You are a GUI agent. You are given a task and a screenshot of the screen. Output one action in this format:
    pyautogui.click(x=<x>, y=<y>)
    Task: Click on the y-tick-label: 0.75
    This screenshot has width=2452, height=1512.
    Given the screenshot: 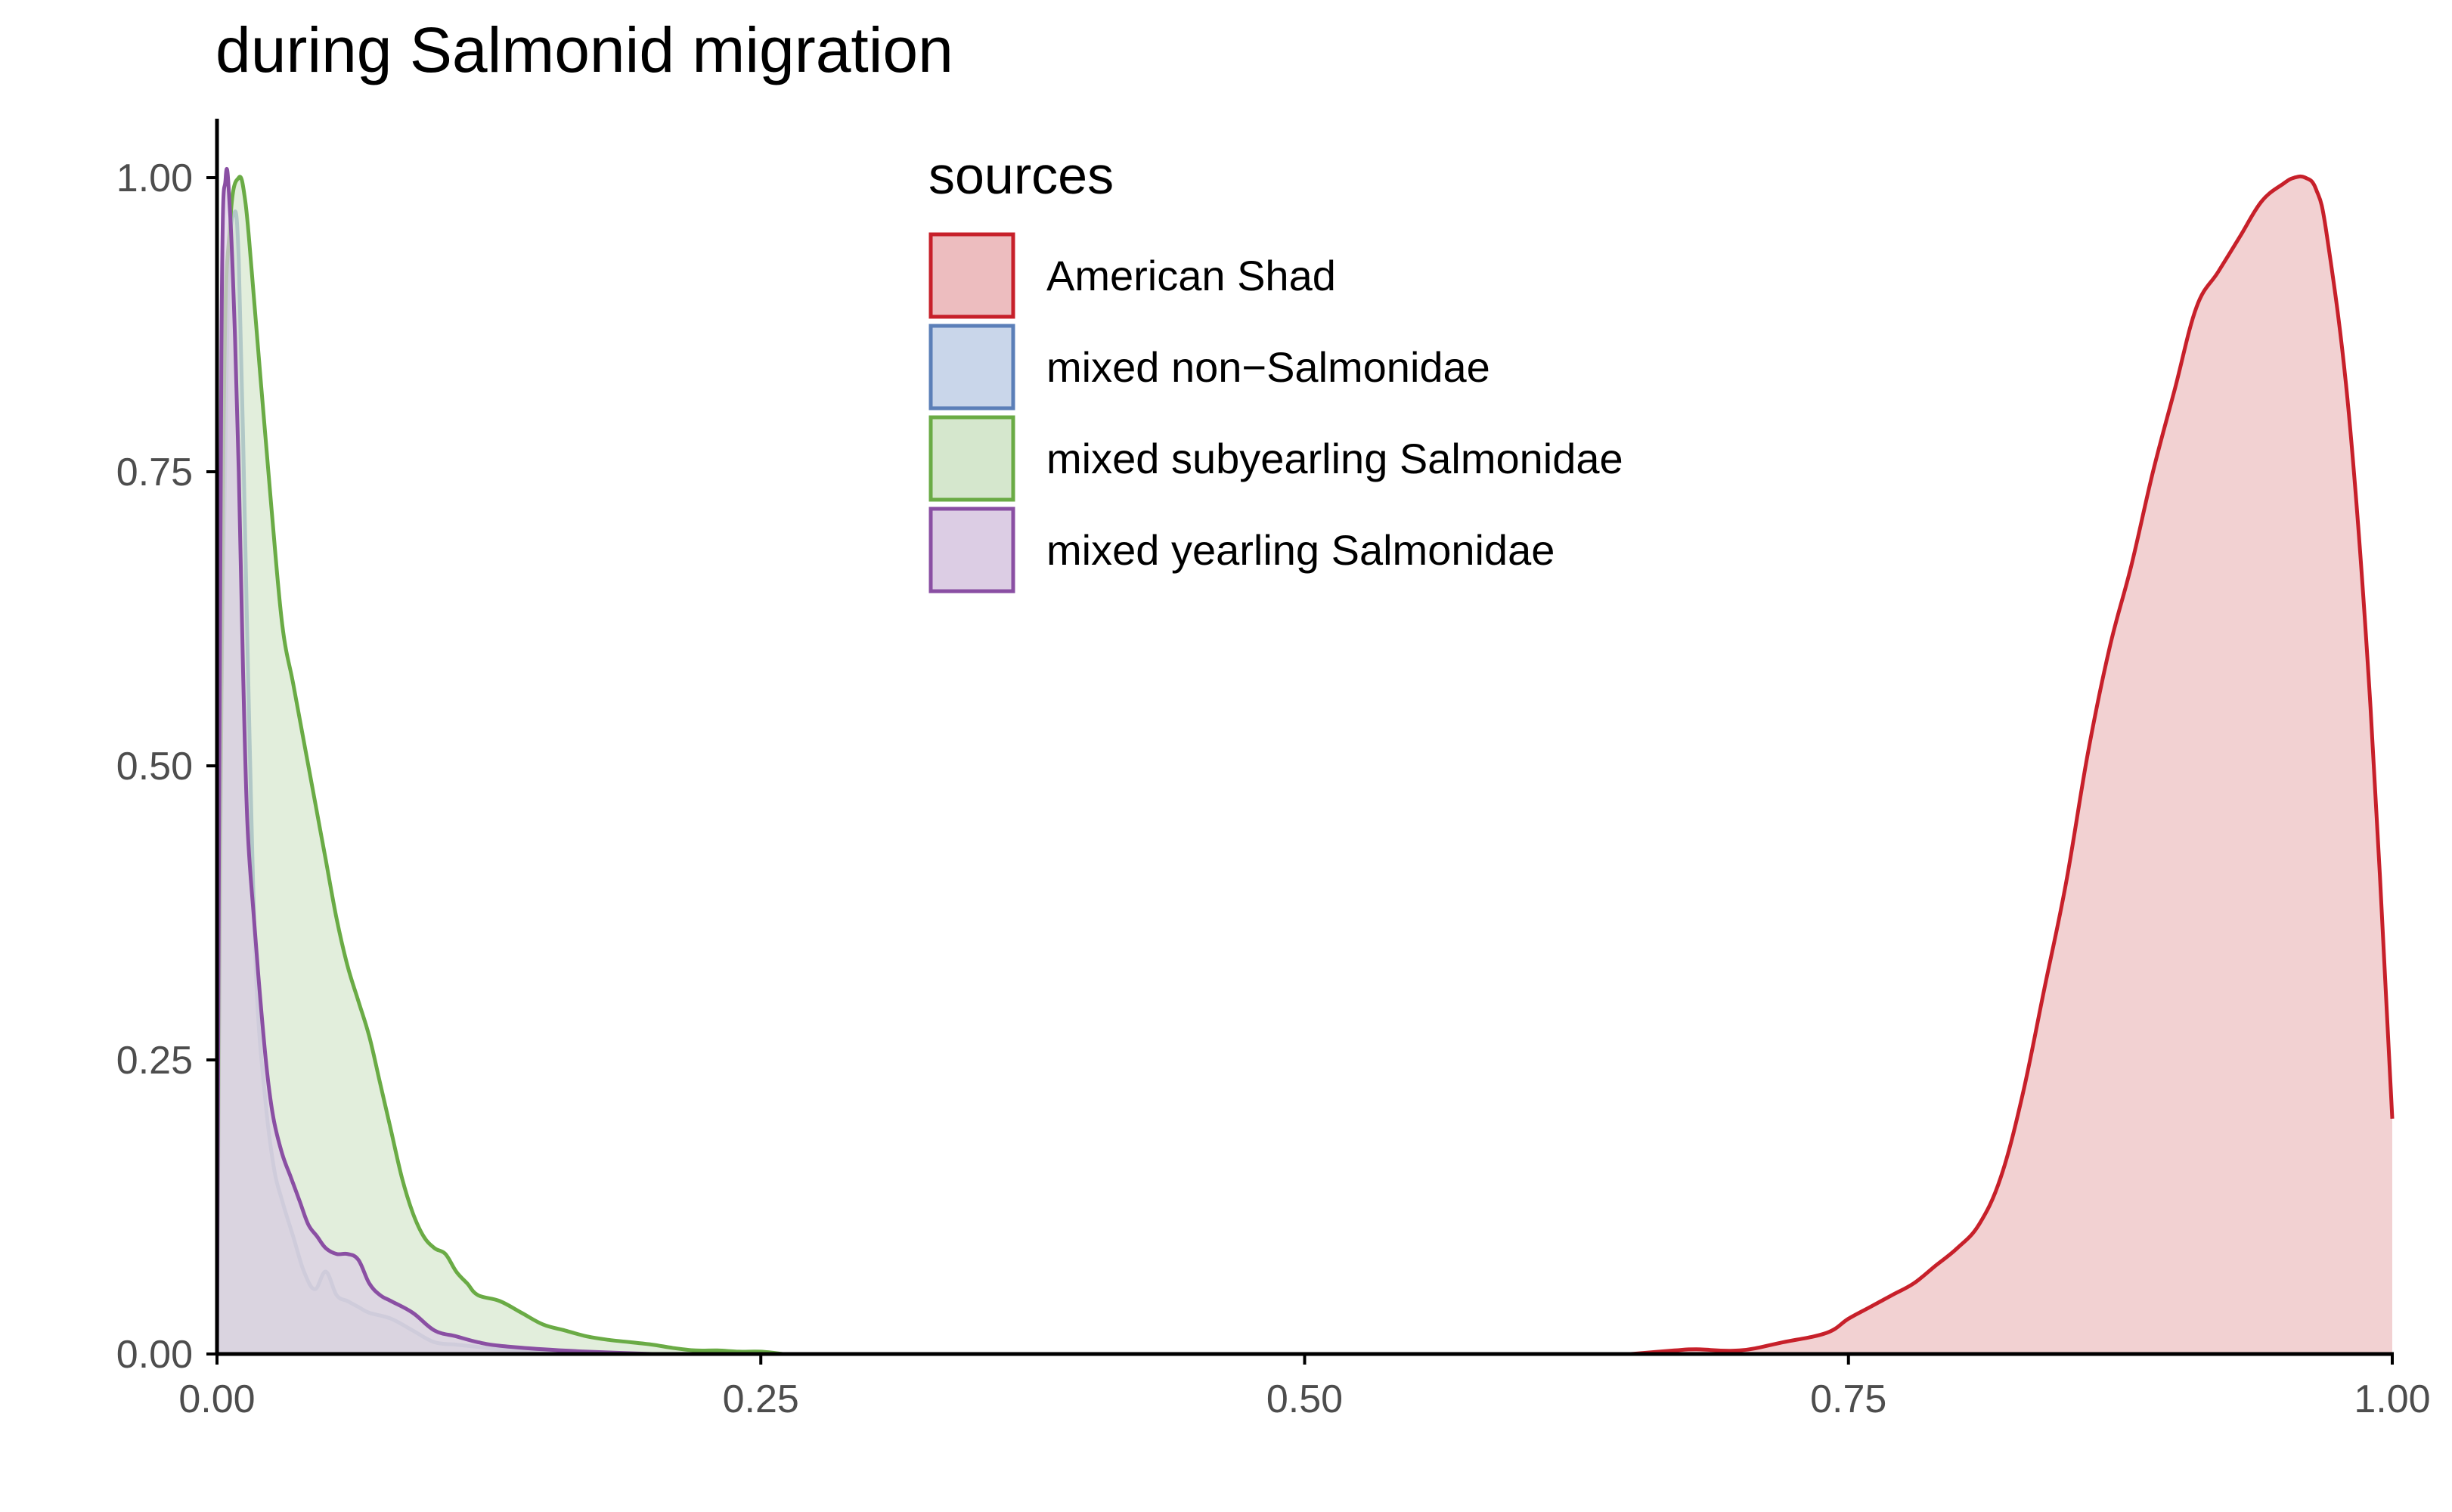 What is the action you would take?
    pyautogui.click(x=154, y=472)
    